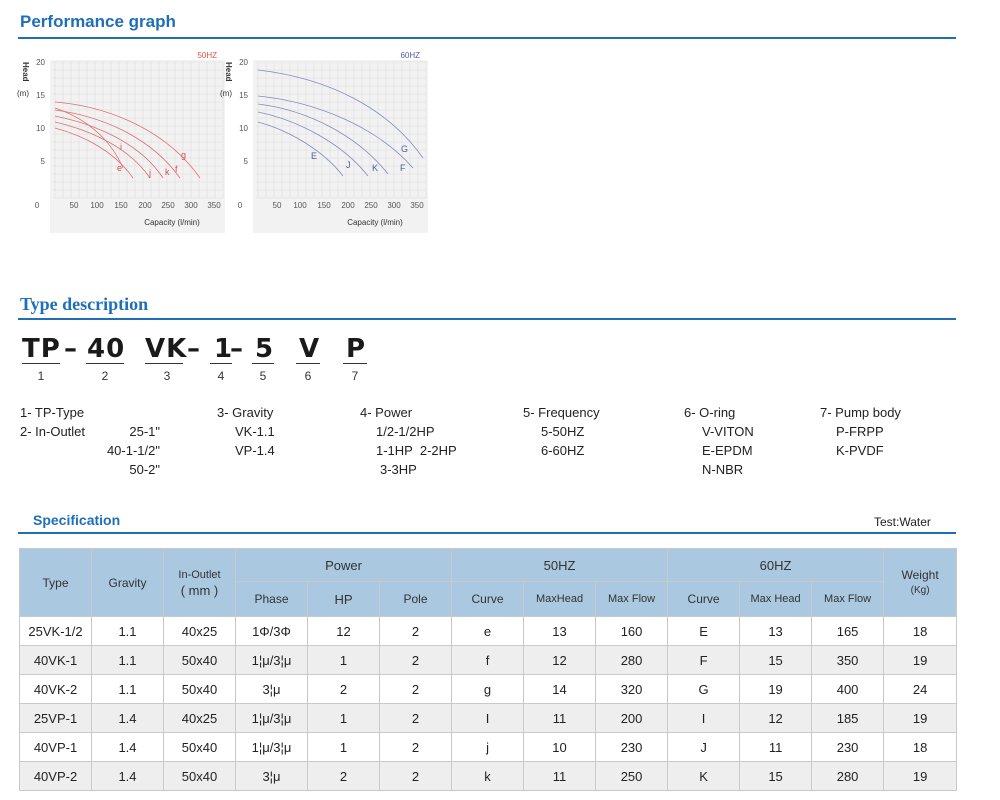 The width and height of the screenshot is (1000, 800). I want to click on header-power: Power, so click(343, 565).